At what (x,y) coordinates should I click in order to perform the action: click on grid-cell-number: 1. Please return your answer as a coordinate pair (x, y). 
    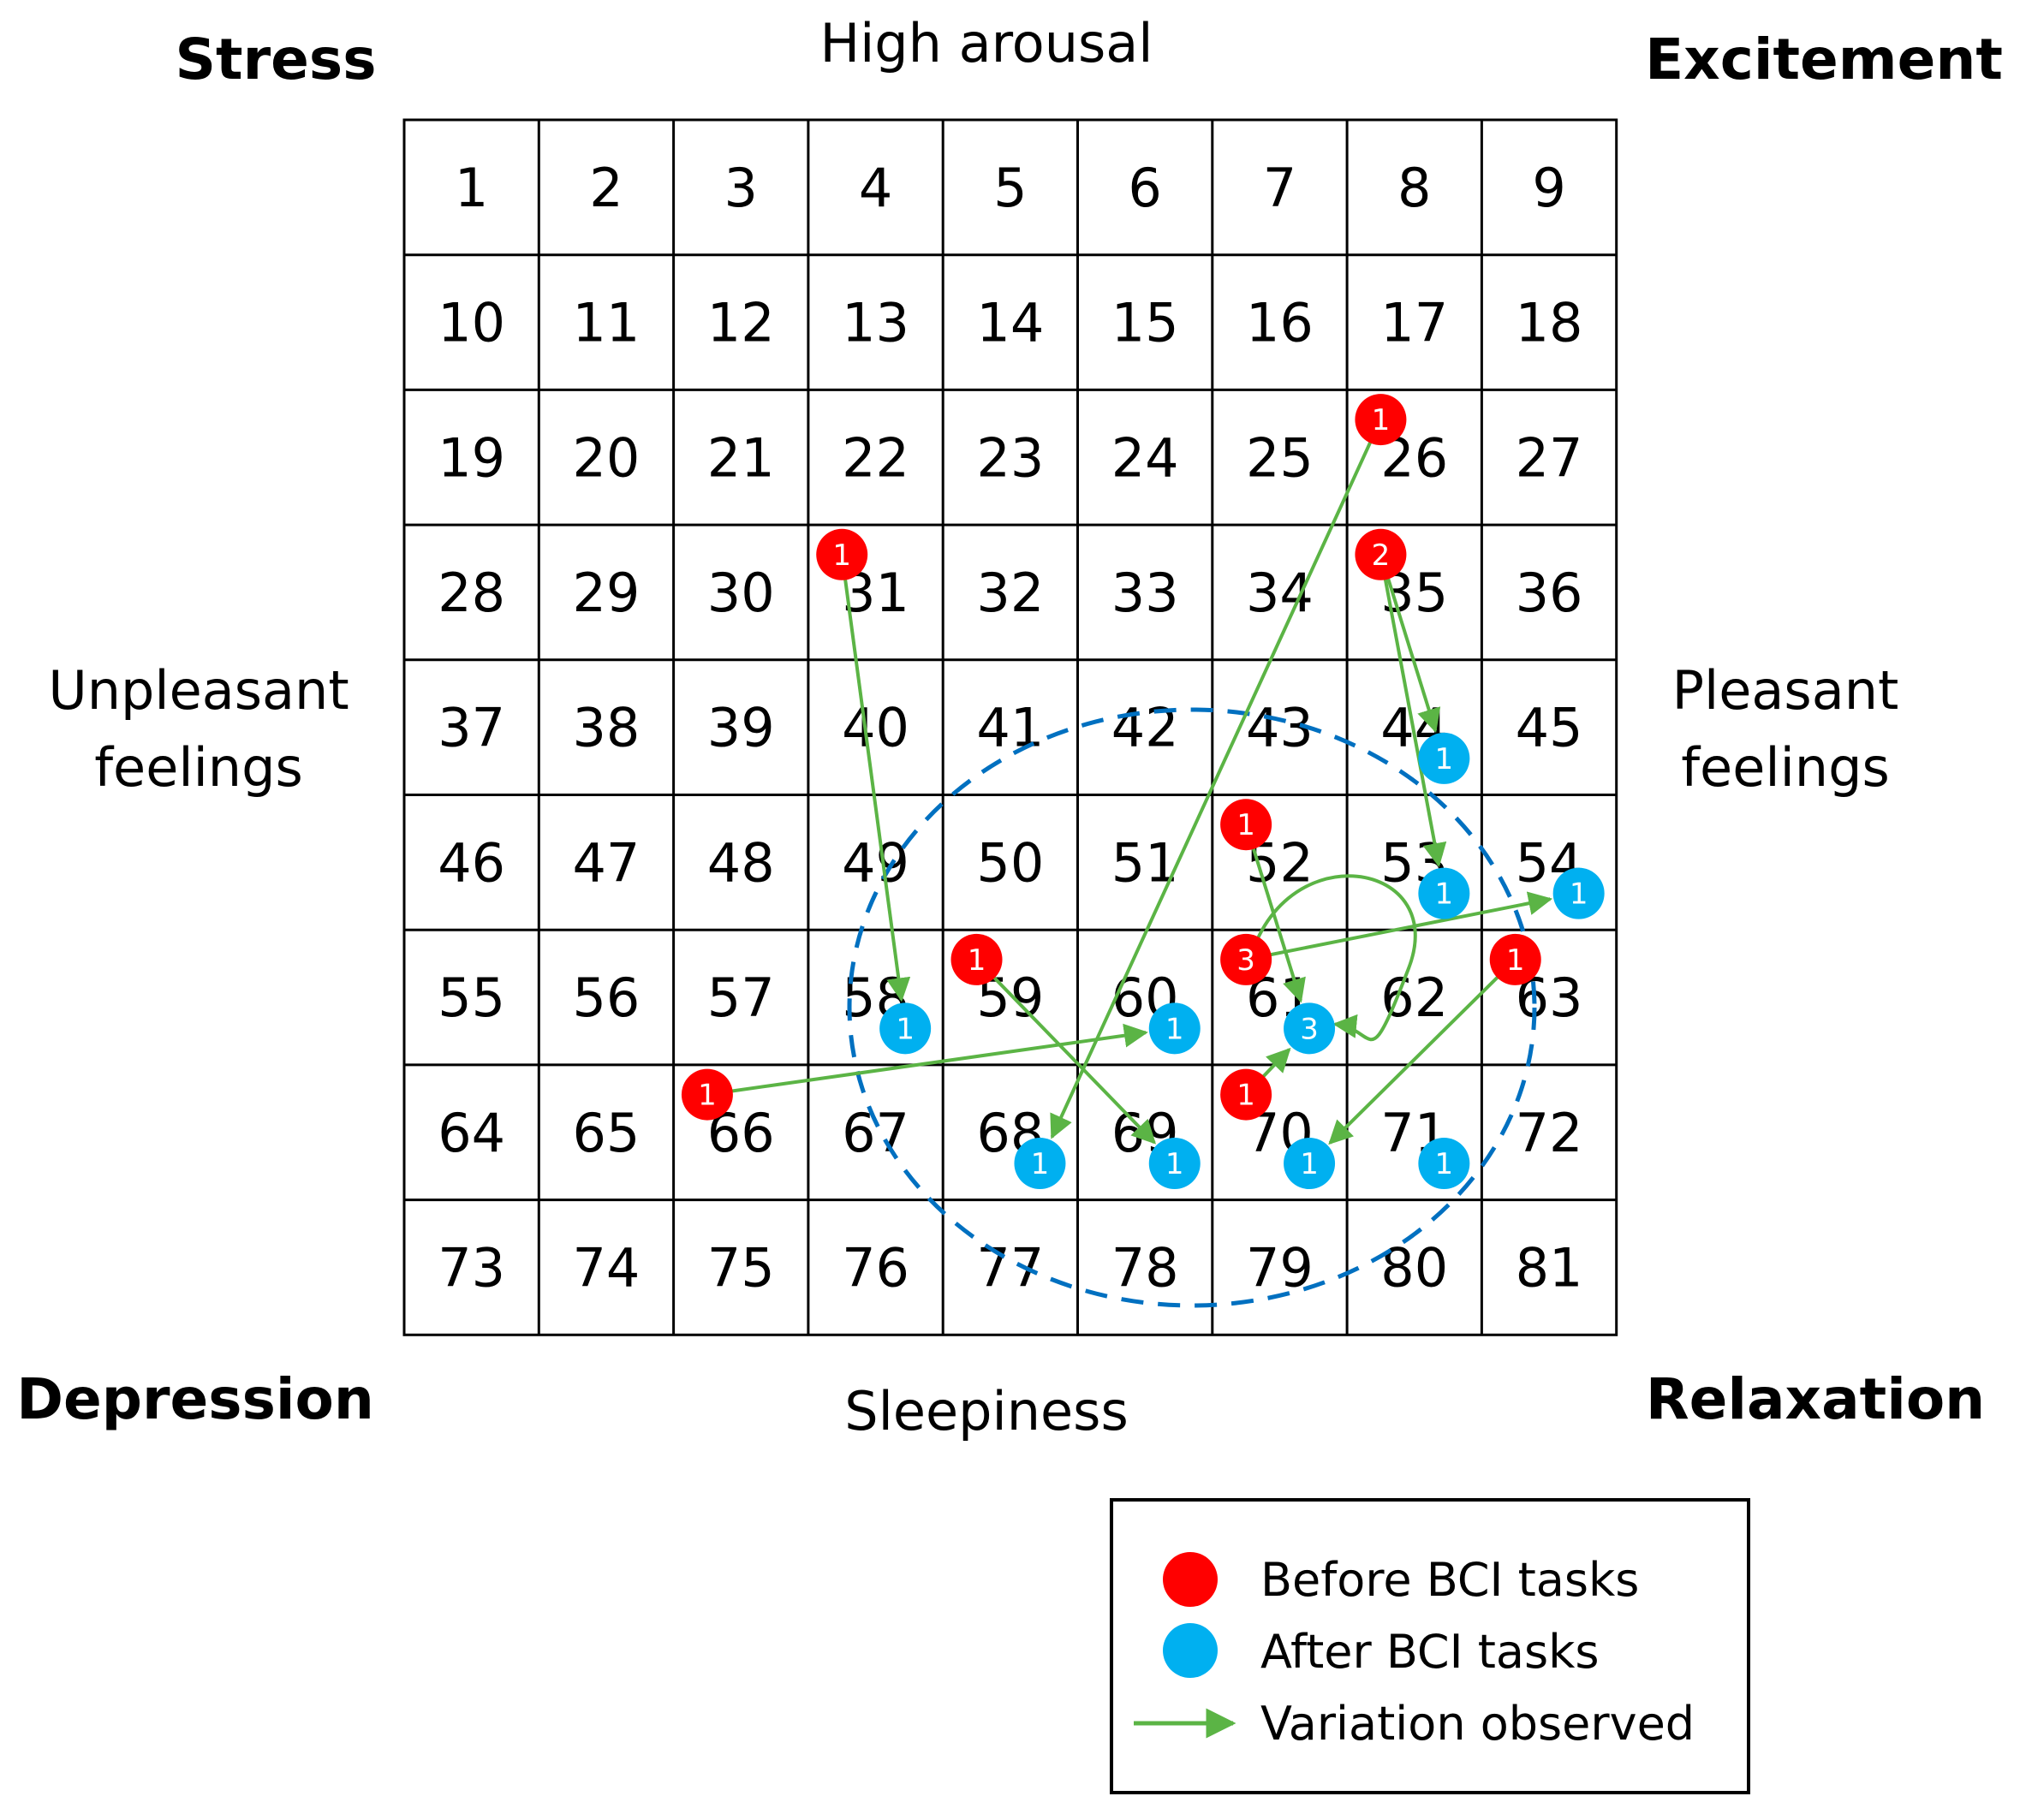
    Looking at the image, I should click on (472, 188).